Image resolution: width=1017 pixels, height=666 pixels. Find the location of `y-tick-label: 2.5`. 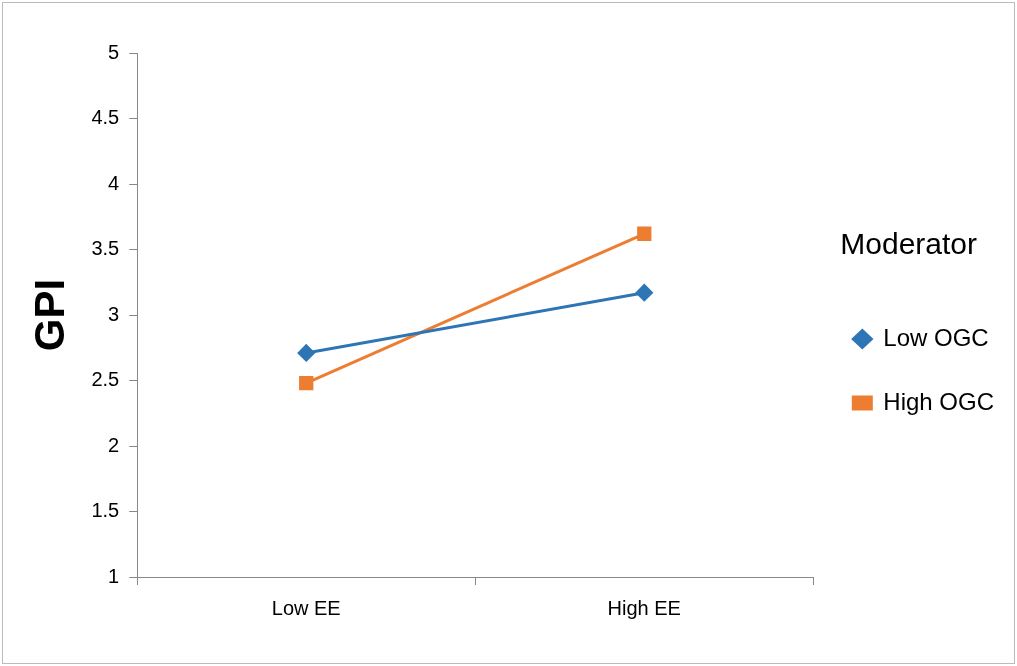

y-tick-label: 2.5 is located at coordinates (105, 379).